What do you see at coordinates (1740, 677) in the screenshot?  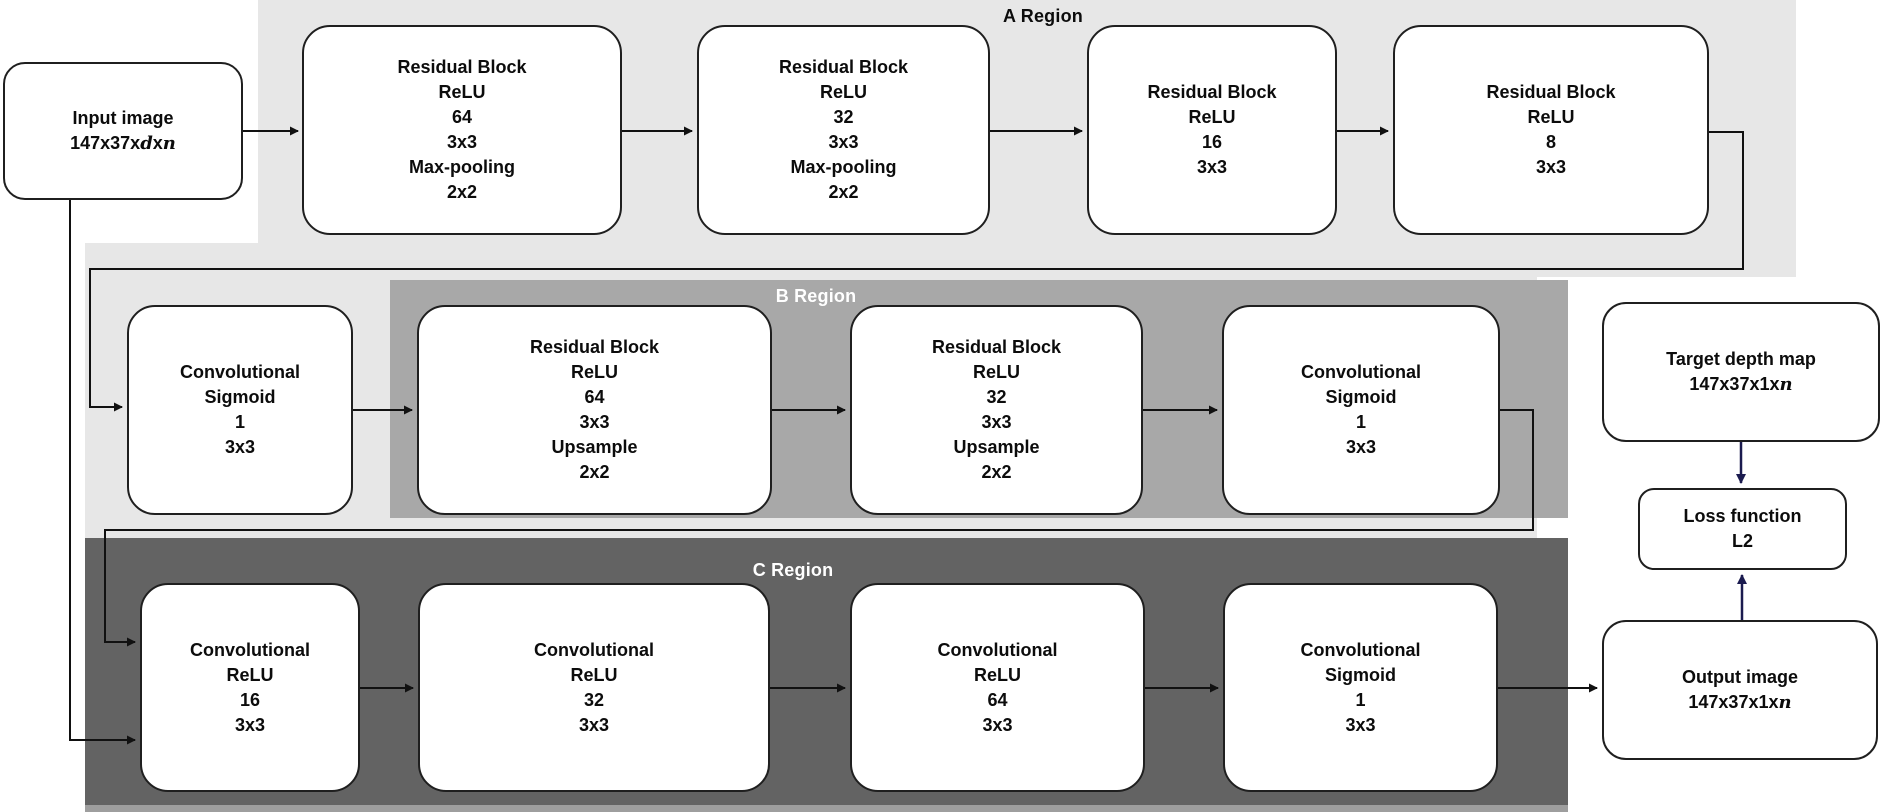 I see `node-title: Output image` at bounding box center [1740, 677].